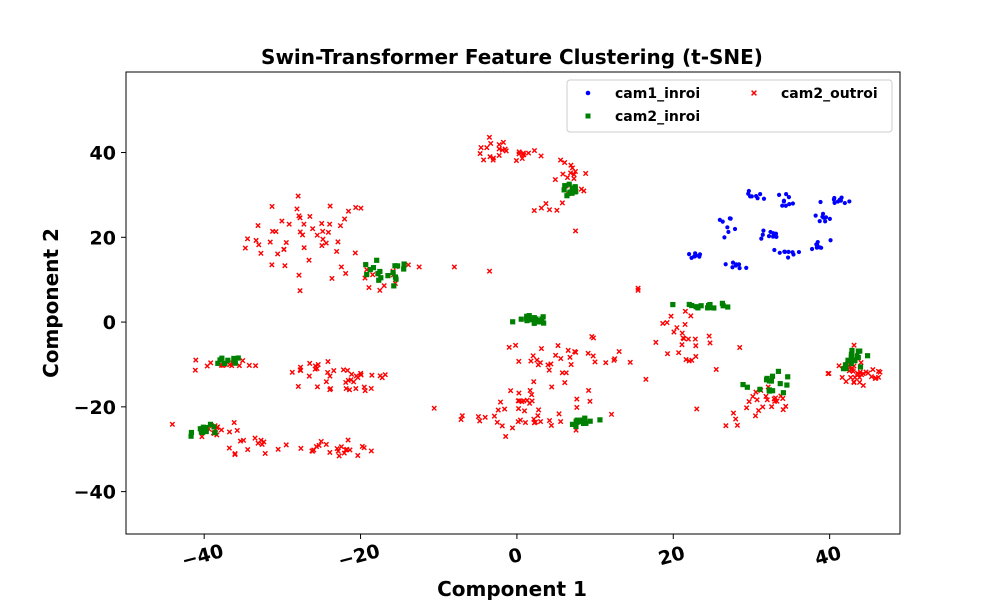 This screenshot has width=1000, height=600. Describe the element at coordinates (100, 323) in the screenshot. I see `y-axis-ticks: −40 −20 0 20 40` at that location.